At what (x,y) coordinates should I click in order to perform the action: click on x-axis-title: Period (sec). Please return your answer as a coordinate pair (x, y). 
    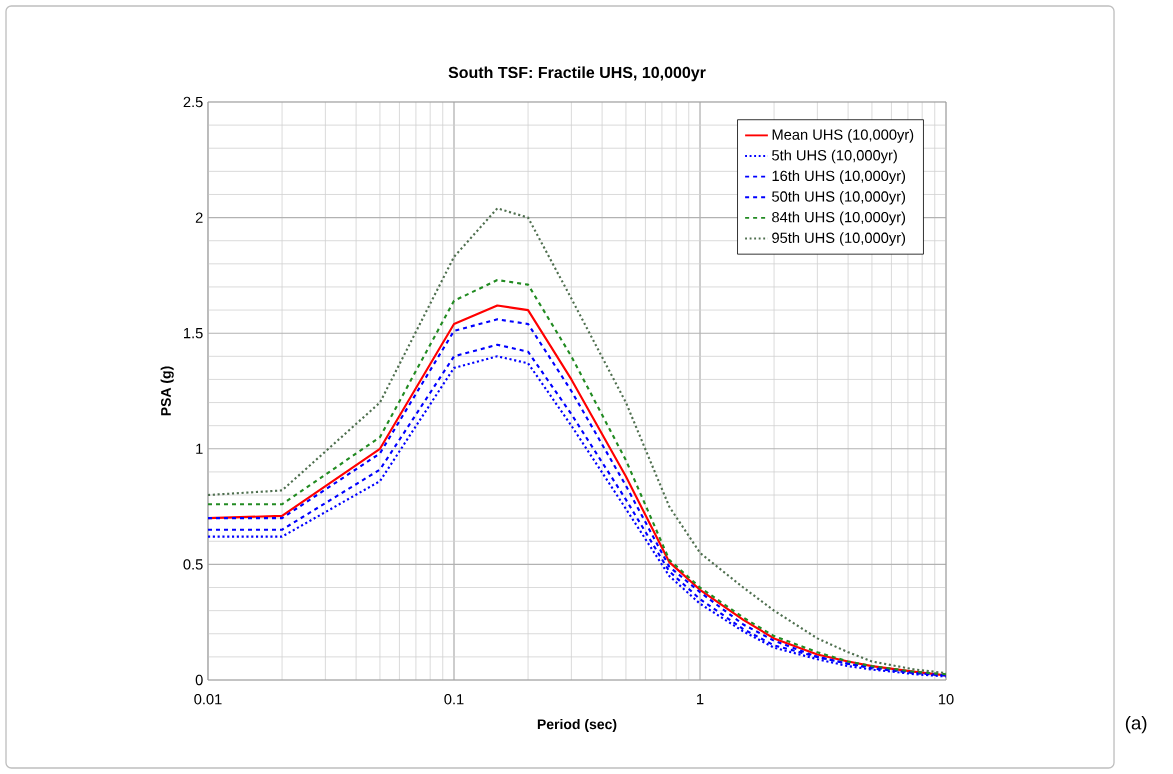
    Looking at the image, I should click on (577, 725).